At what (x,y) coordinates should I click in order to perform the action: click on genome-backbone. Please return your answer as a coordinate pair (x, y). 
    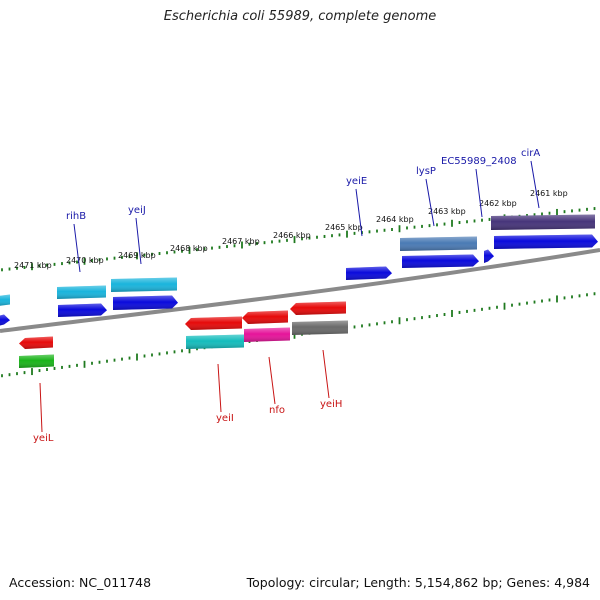
    Looking at the image, I should click on (300, 290).